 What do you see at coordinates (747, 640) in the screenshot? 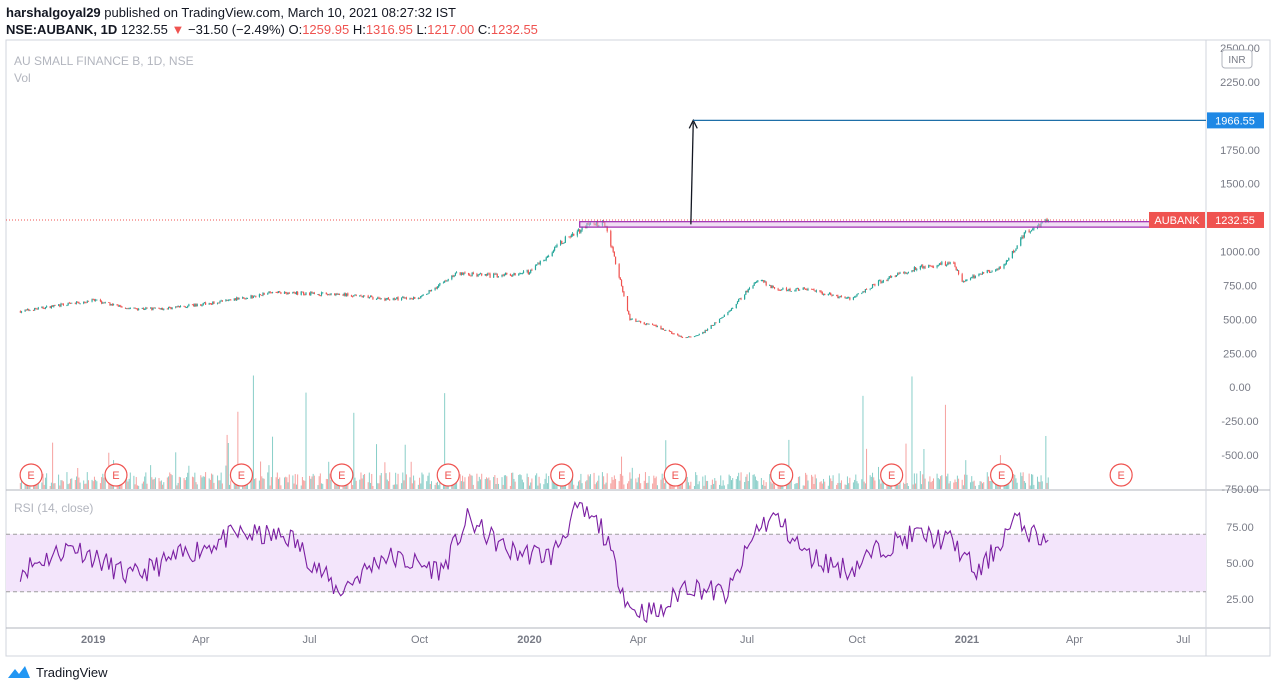
I see `time-tick-label: Jul` at bounding box center [747, 640].